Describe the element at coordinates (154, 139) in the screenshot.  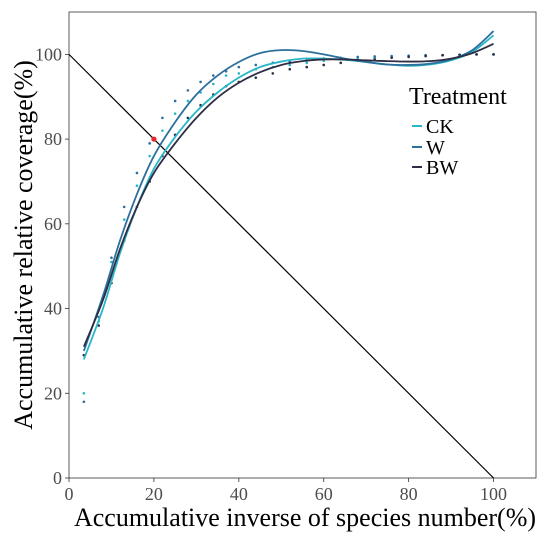
I see `intersection-point` at that location.